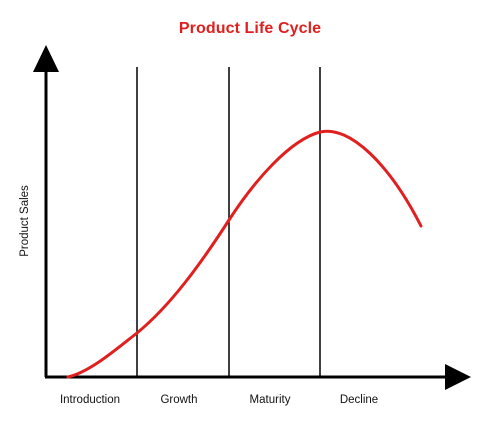 This screenshot has width=500, height=425. I want to click on stage-label-maturity: Maturity, so click(270, 400).